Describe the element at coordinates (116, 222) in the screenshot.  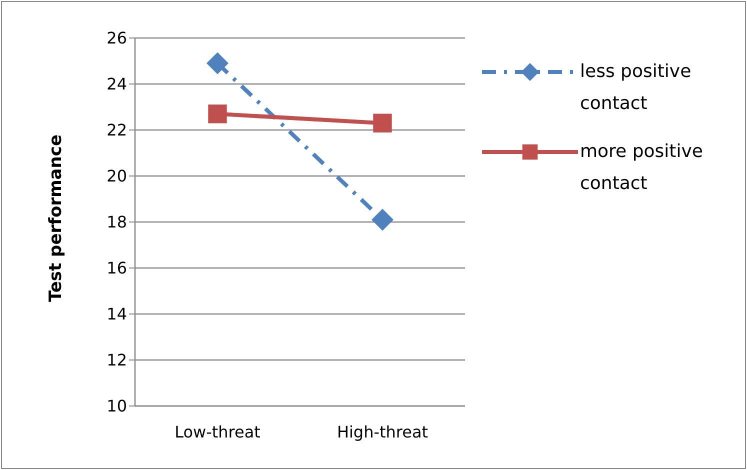
I see `y-tick-label: 18` at that location.